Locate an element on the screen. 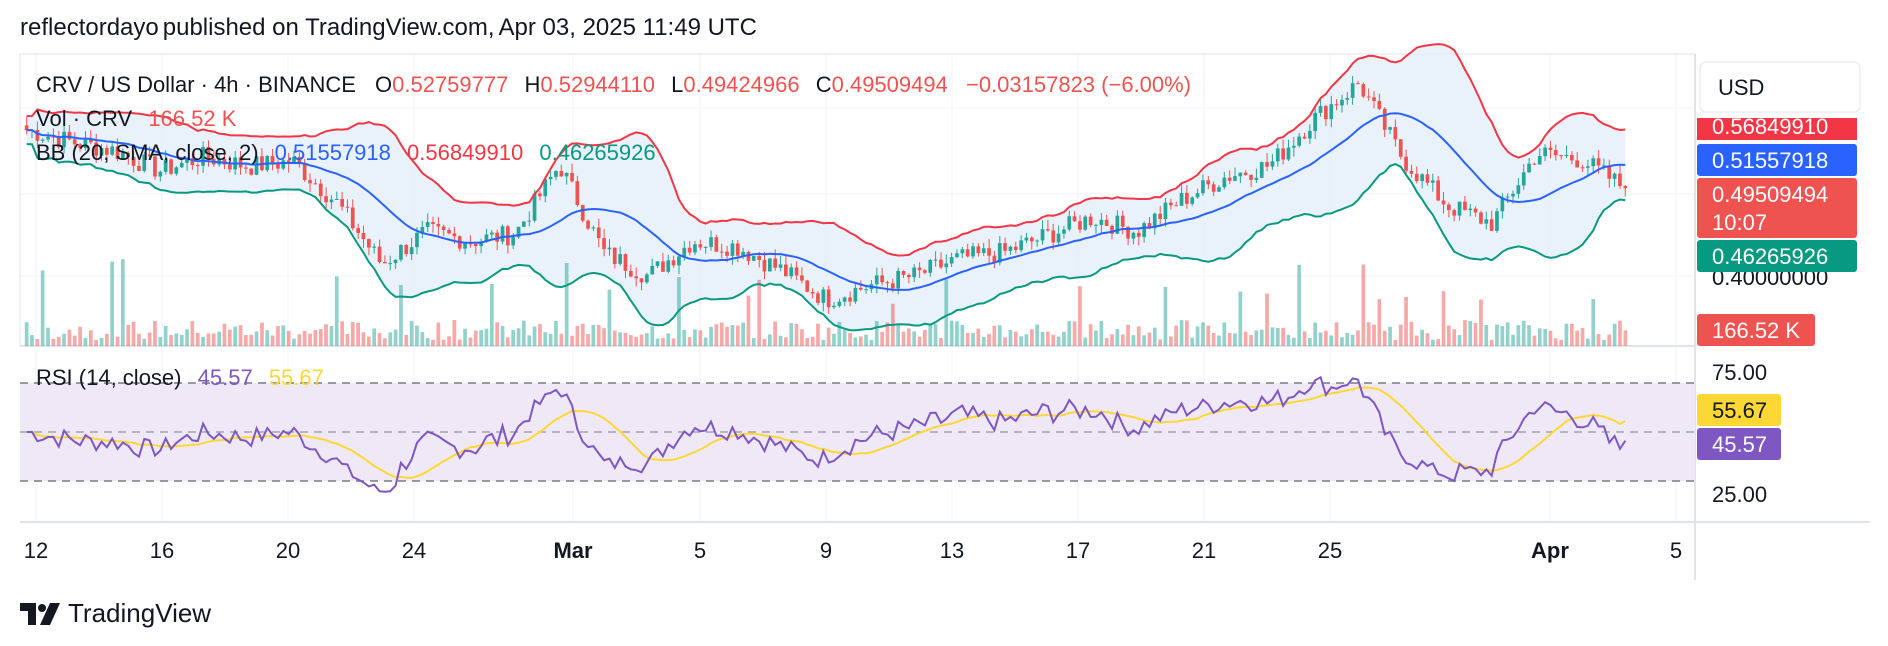 Image resolution: width=1888 pixels, height=646 pixels. tradingview-brand: TradingView is located at coordinates (140, 613).